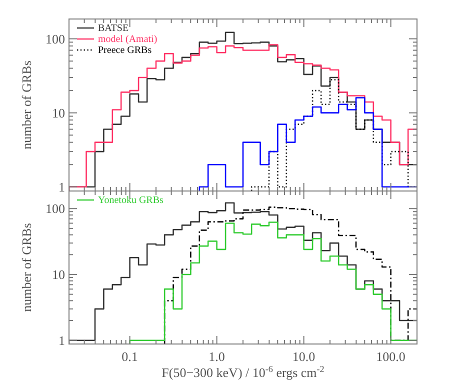  Describe the element at coordinates (131, 200) in the screenshot. I see `legend-label: Yonetoku GRBs` at that location.